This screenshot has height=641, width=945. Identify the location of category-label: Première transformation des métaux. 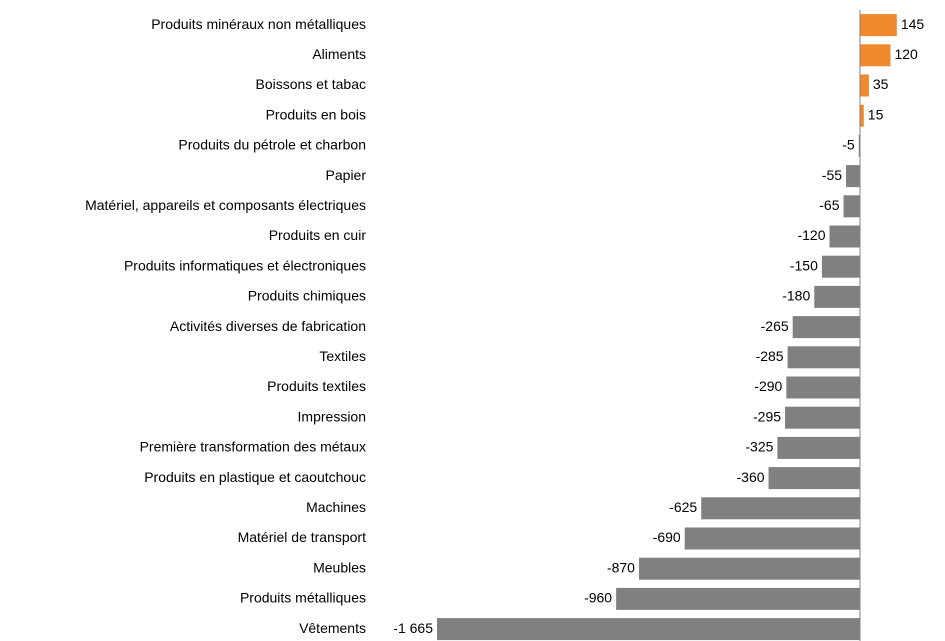
(253, 447).